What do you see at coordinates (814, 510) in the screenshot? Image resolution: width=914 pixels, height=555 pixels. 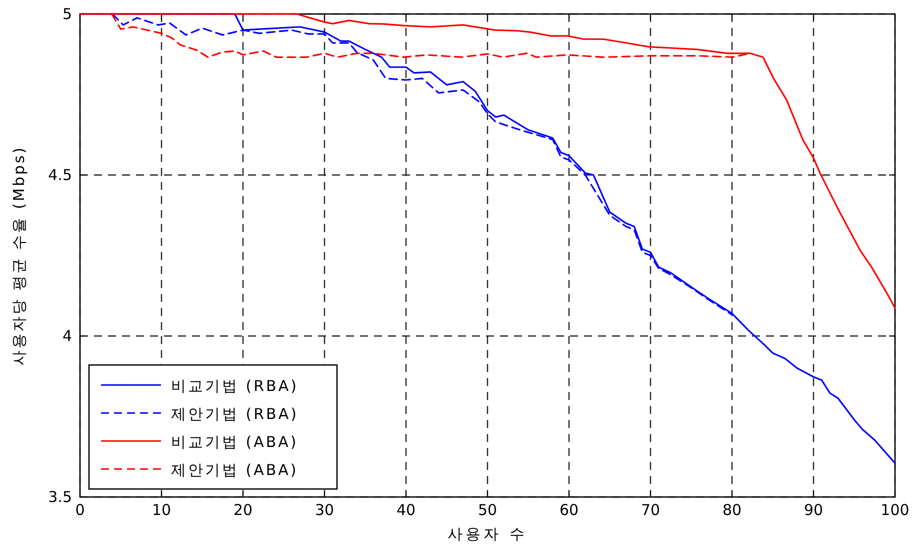 I see `x-tick-label: 90` at bounding box center [814, 510].